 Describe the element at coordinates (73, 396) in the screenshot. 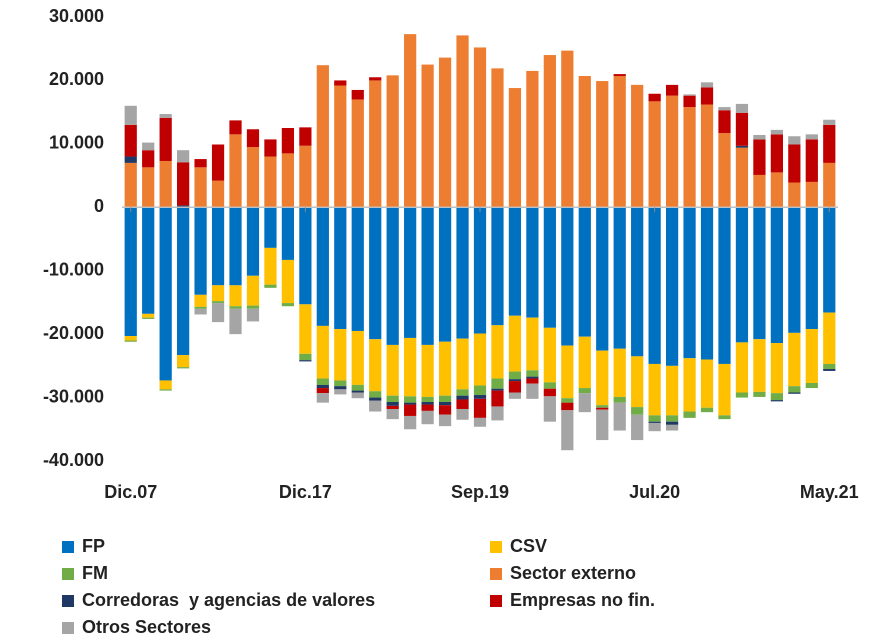

I see `y-tick-label: -30.000` at that location.